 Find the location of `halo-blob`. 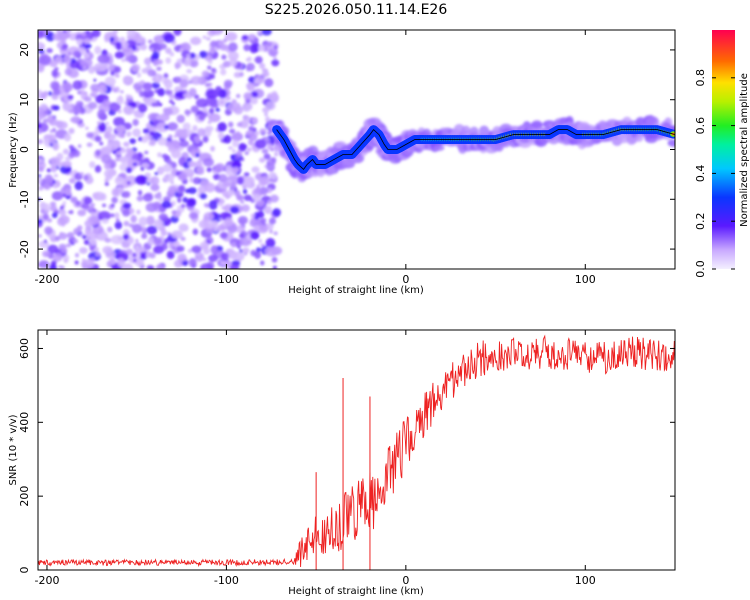

halo-blob is located at coordinates (671, 143).